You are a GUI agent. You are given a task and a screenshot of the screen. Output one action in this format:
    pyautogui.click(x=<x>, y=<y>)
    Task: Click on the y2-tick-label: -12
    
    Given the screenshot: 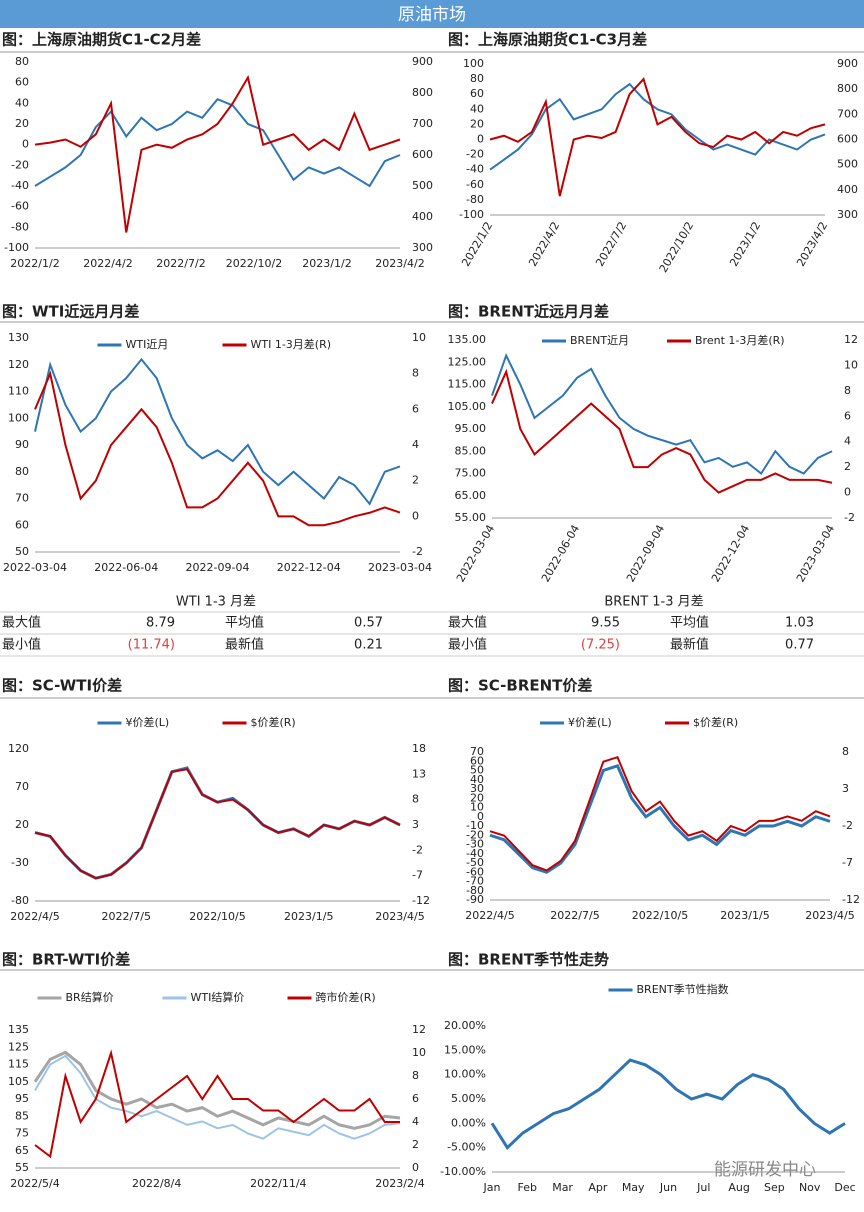 What is the action you would take?
    pyautogui.click(x=421, y=900)
    